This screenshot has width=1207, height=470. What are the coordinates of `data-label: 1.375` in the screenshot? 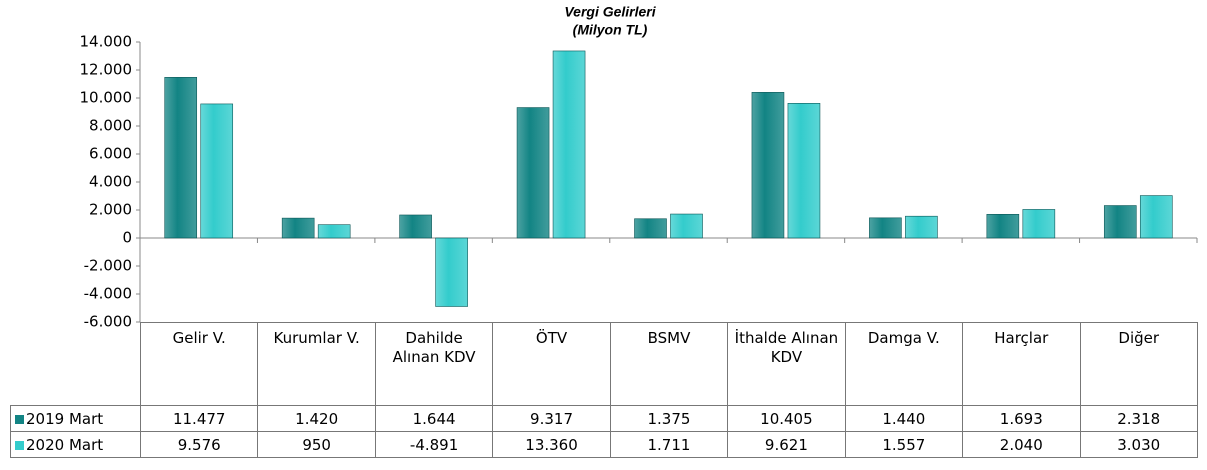 It's located at (669, 418).